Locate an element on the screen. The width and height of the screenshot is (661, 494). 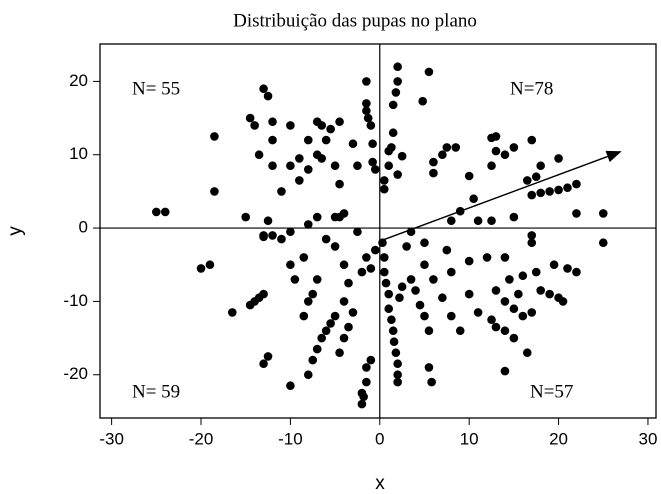
x-tick-label: 0 is located at coordinates (379, 438).